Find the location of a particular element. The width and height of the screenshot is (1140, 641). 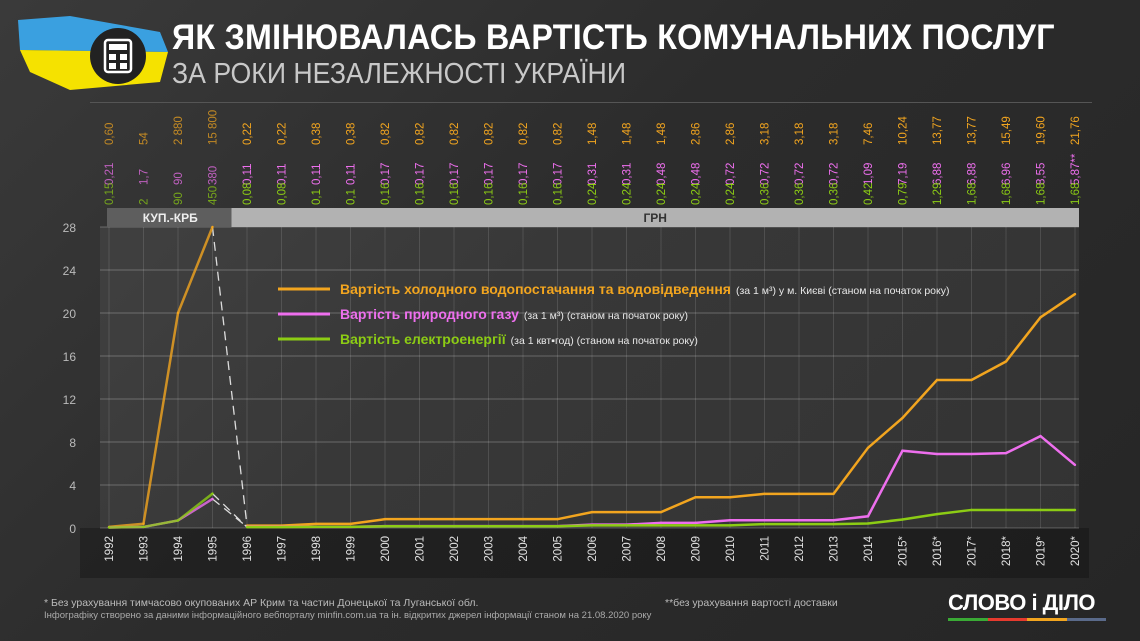

value-label-water: 2,86 is located at coordinates (731, 134).